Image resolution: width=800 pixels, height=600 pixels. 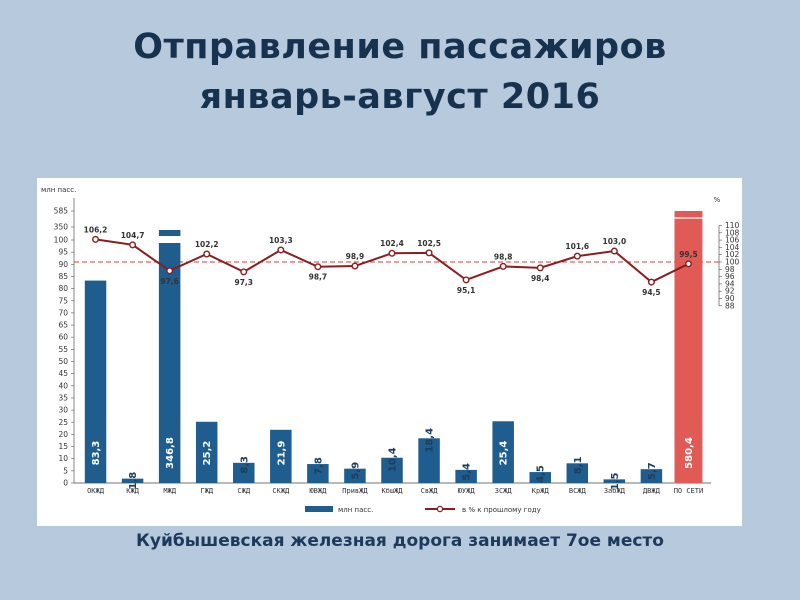 What do you see at coordinates (578, 465) in the screenshot?
I see `bar-value-label: 8,1` at bounding box center [578, 465].